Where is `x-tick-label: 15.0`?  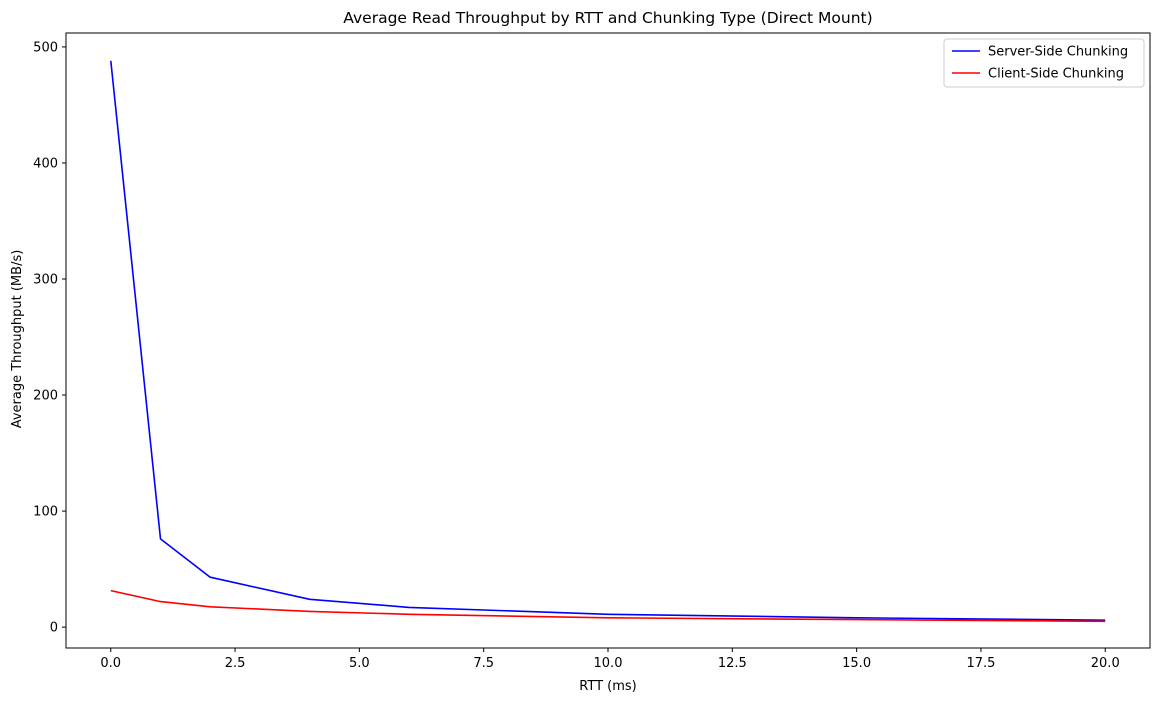 x-tick-label: 15.0 is located at coordinates (856, 663).